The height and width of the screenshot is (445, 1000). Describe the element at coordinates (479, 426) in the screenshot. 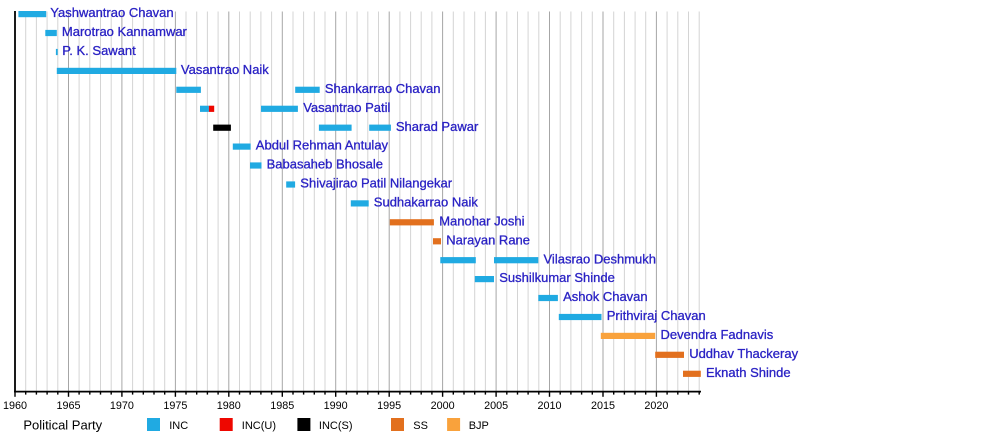

I see `svg-text: BJP` at that location.